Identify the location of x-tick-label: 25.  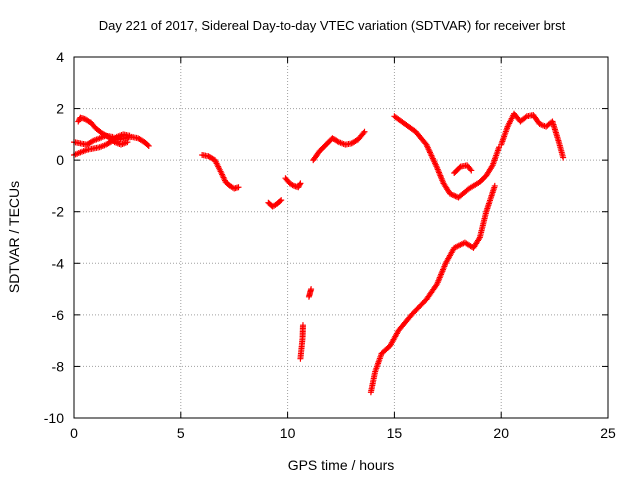
(608, 433).